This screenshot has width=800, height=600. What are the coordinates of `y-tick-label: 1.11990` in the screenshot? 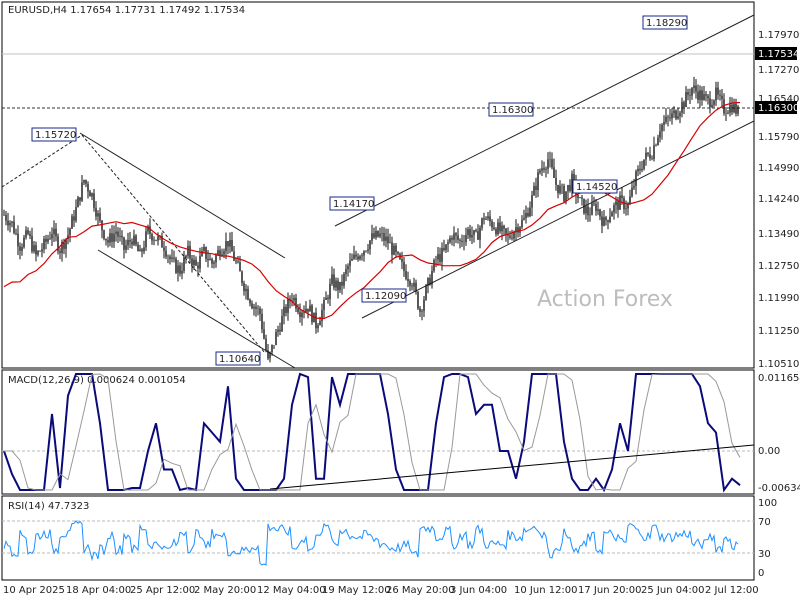 It's located at (778, 298).